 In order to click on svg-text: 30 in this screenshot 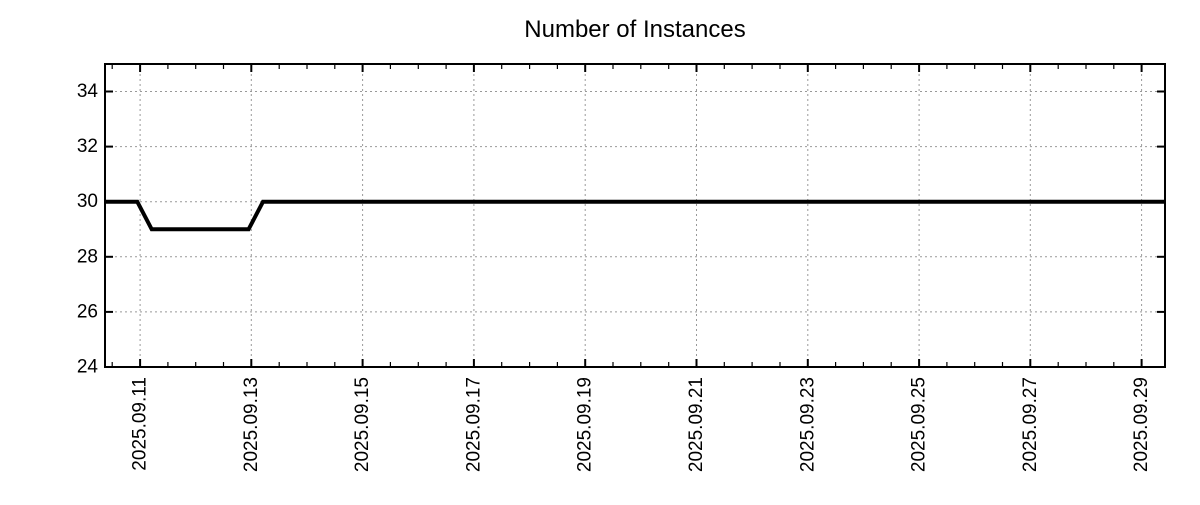, I will do `click(87, 201)`.